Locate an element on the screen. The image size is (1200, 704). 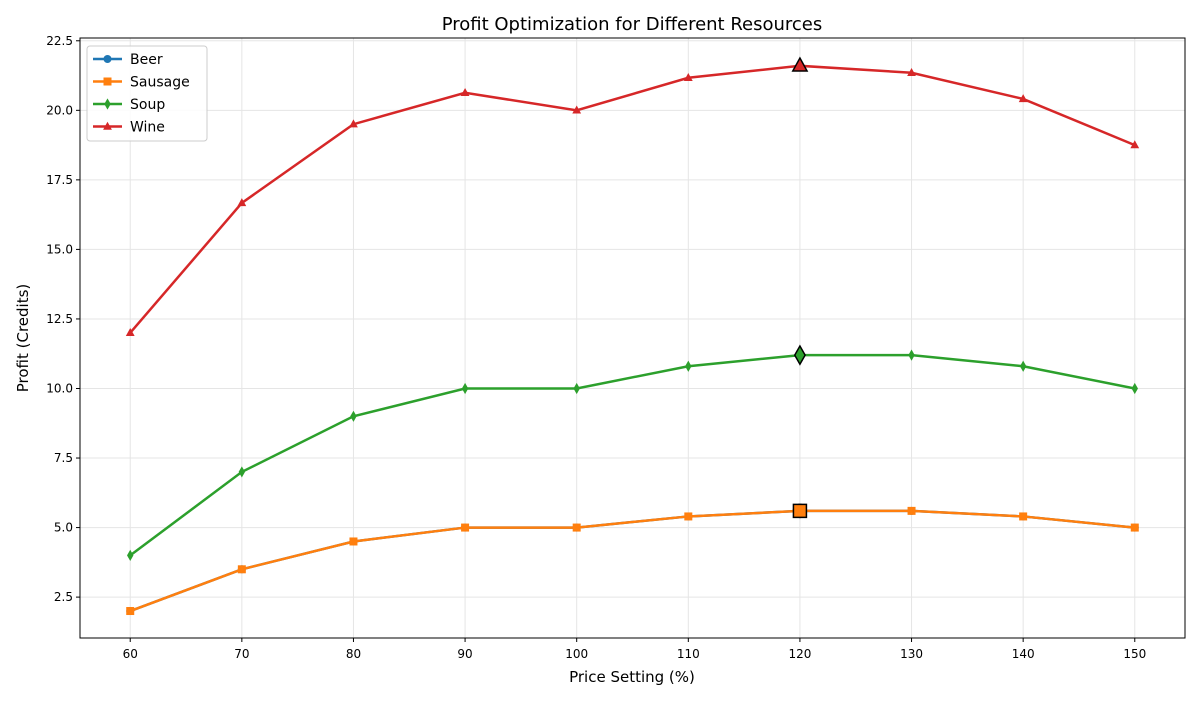
x-tick-label: 70 is located at coordinates (241, 654).